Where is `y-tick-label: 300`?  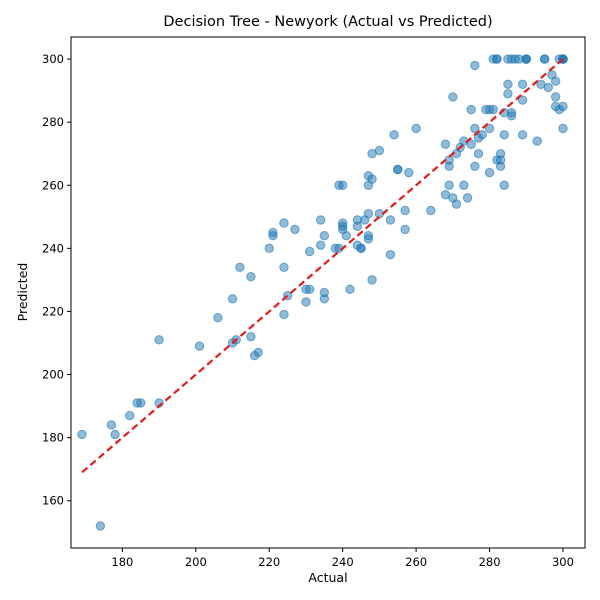
y-tick-label: 300 is located at coordinates (53, 59).